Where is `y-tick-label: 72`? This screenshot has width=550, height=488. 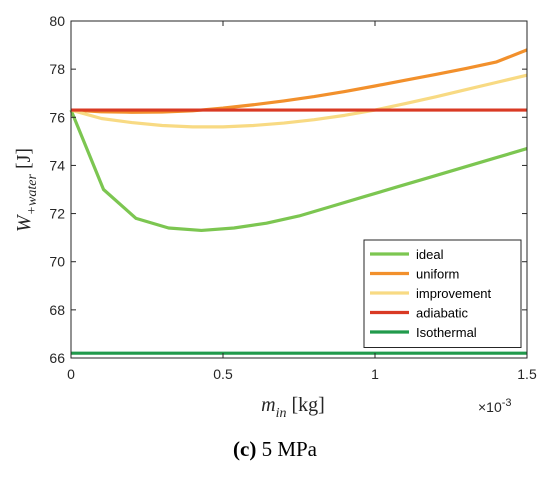 y-tick-label: 72 is located at coordinates (57, 214).